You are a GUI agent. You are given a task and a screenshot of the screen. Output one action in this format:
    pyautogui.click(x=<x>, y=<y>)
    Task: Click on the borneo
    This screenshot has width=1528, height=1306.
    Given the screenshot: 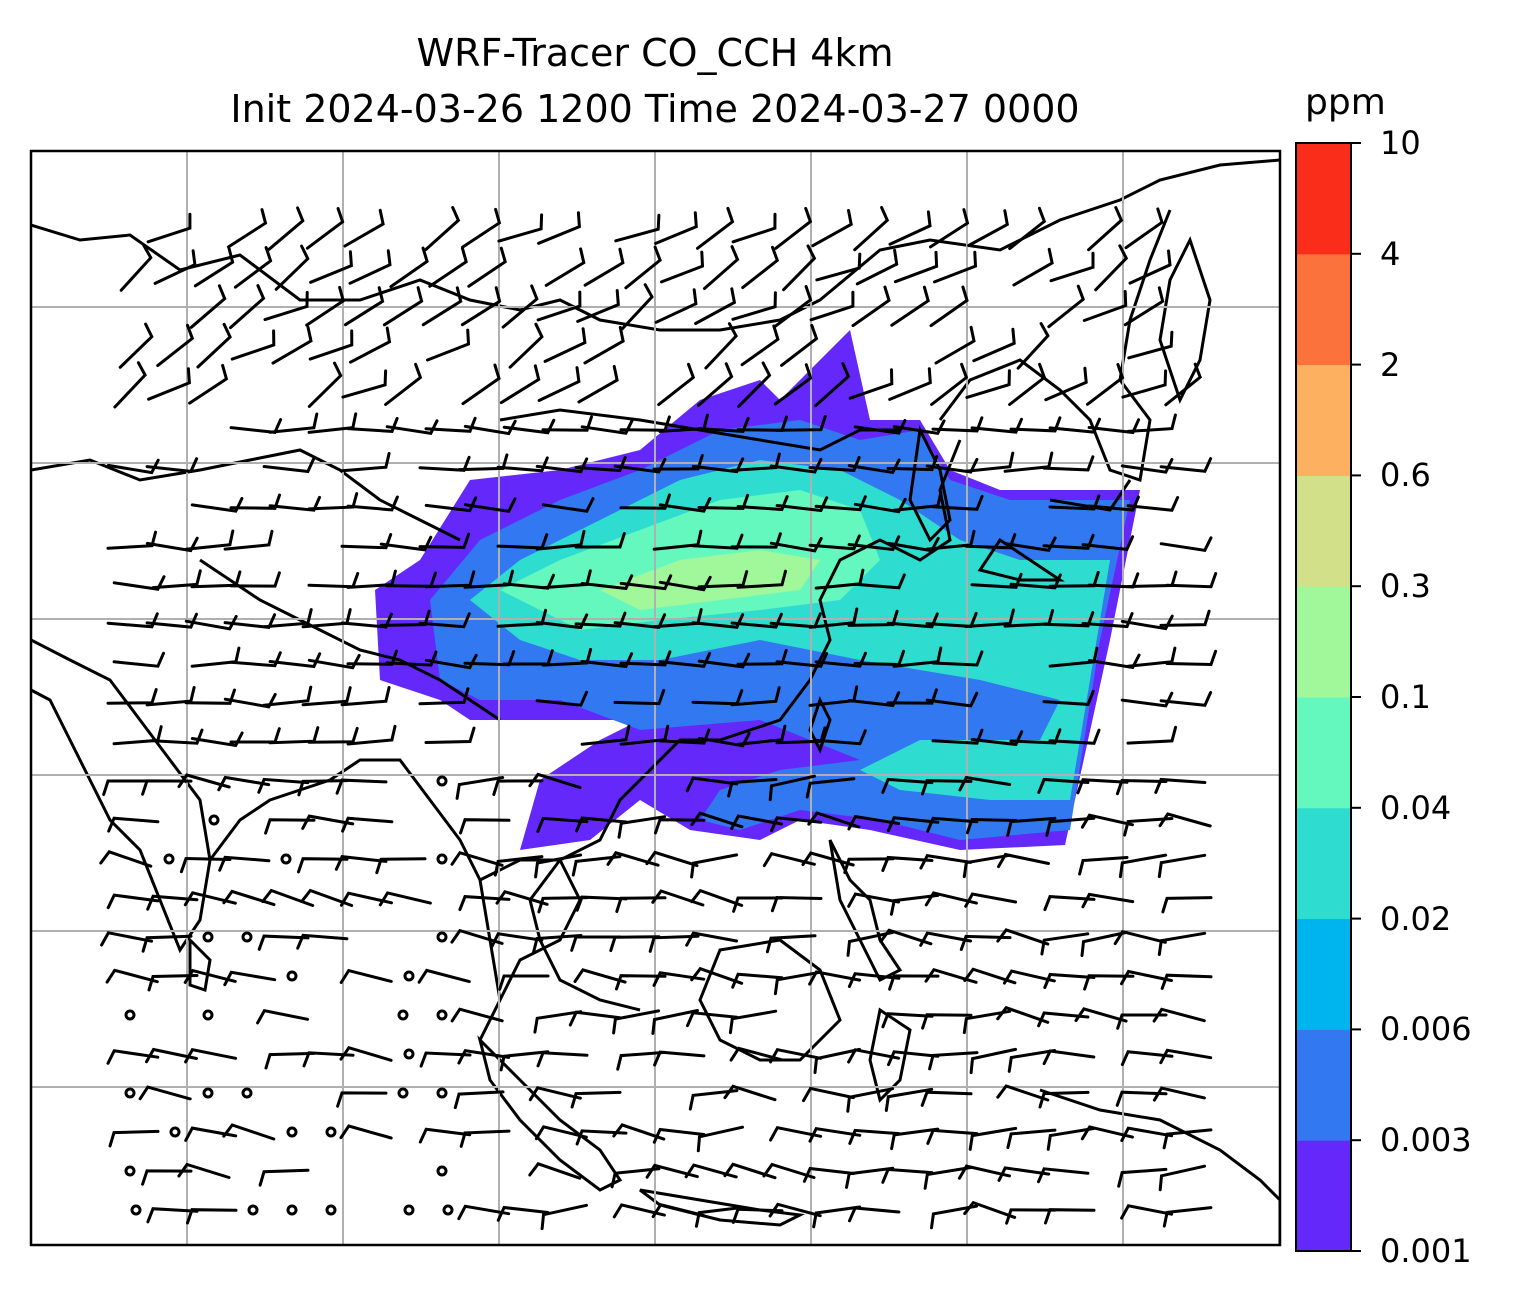 What is the action you would take?
    pyautogui.click(x=770, y=1000)
    